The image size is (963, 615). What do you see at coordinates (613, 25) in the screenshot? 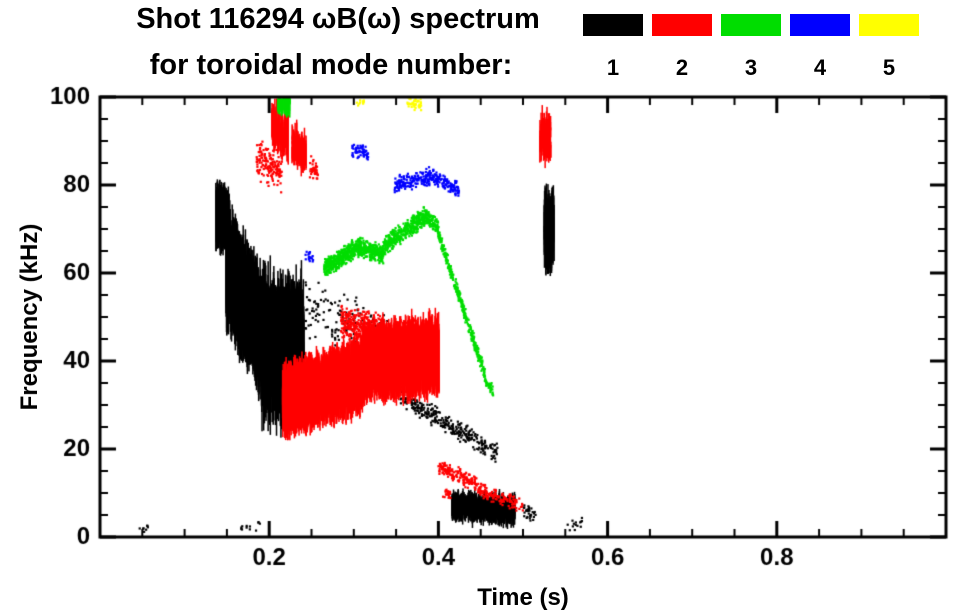
I see `legend-swatch-n1` at bounding box center [613, 25].